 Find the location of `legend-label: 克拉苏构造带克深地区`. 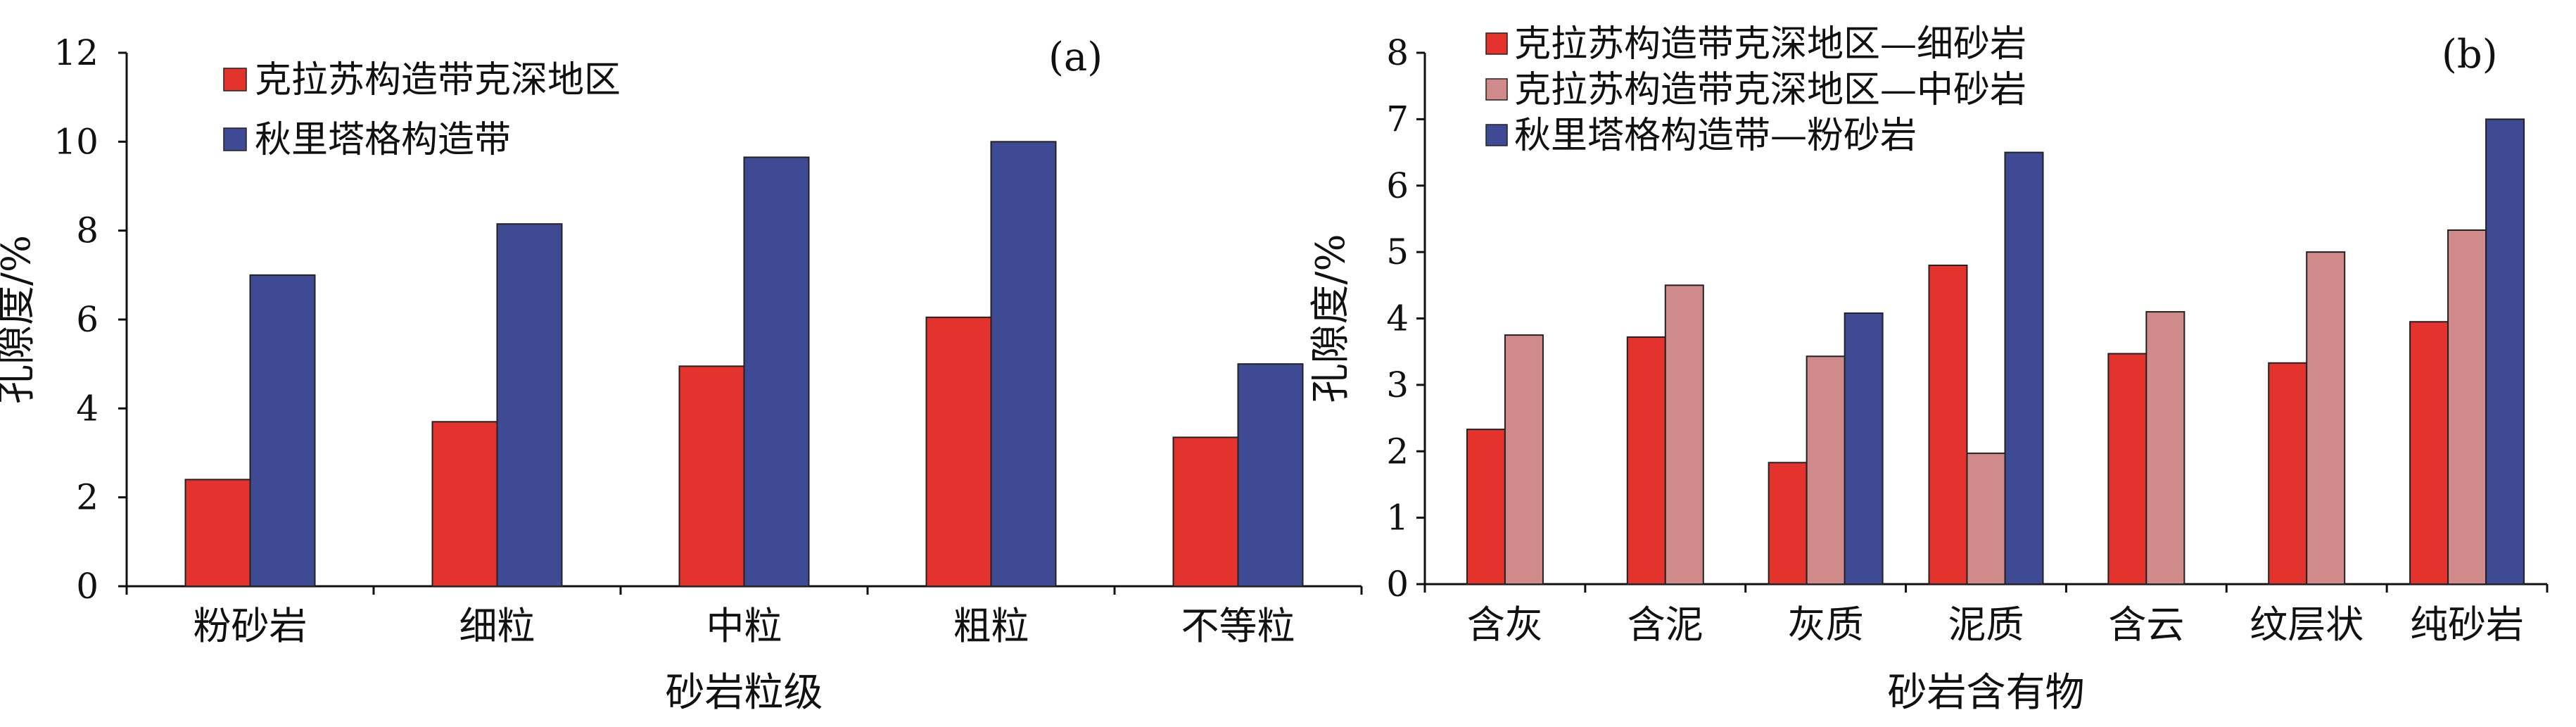

legend-label: 克拉苏构造带克深地区 is located at coordinates (438, 80).